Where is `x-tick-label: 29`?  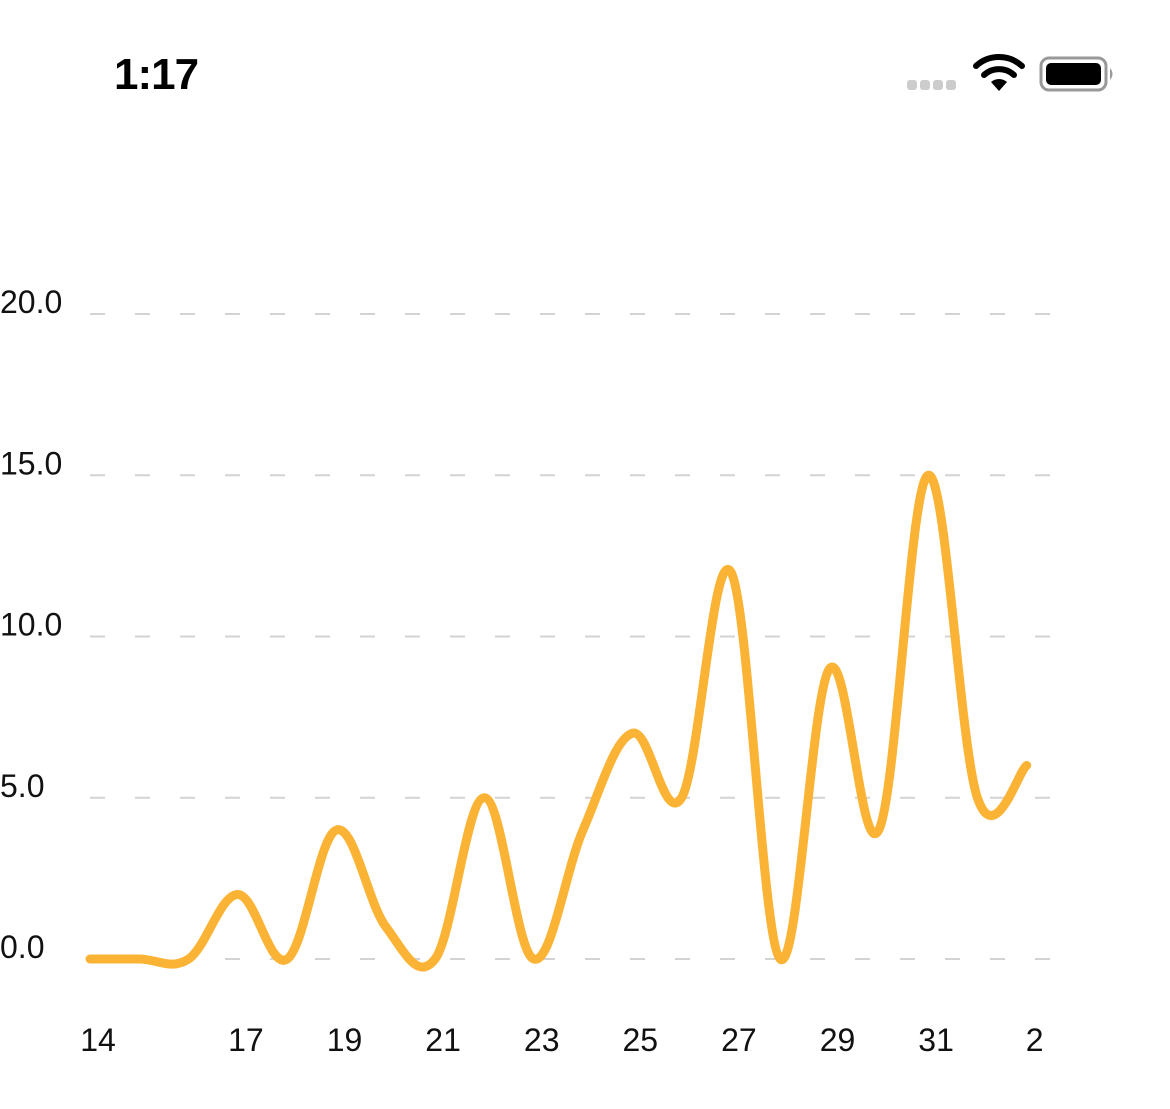 x-tick-label: 29 is located at coordinates (838, 1040).